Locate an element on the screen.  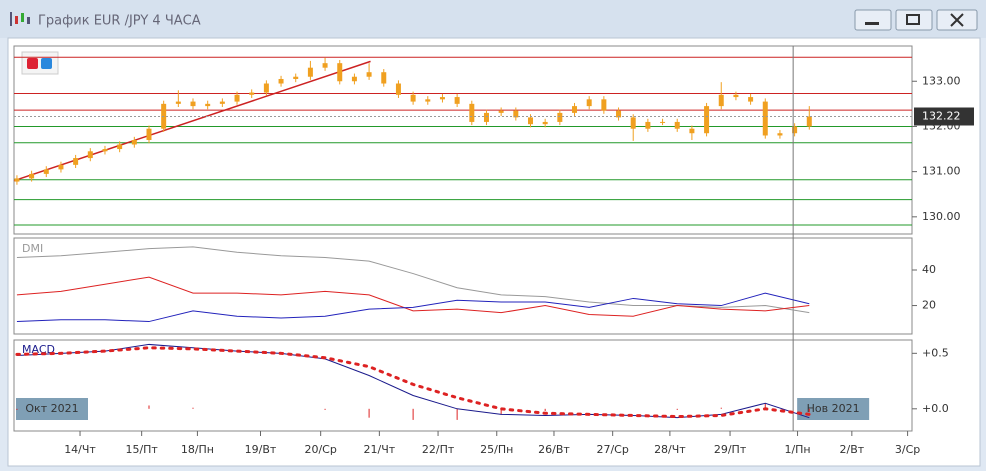
blue-swatch is located at coordinates (46, 63).